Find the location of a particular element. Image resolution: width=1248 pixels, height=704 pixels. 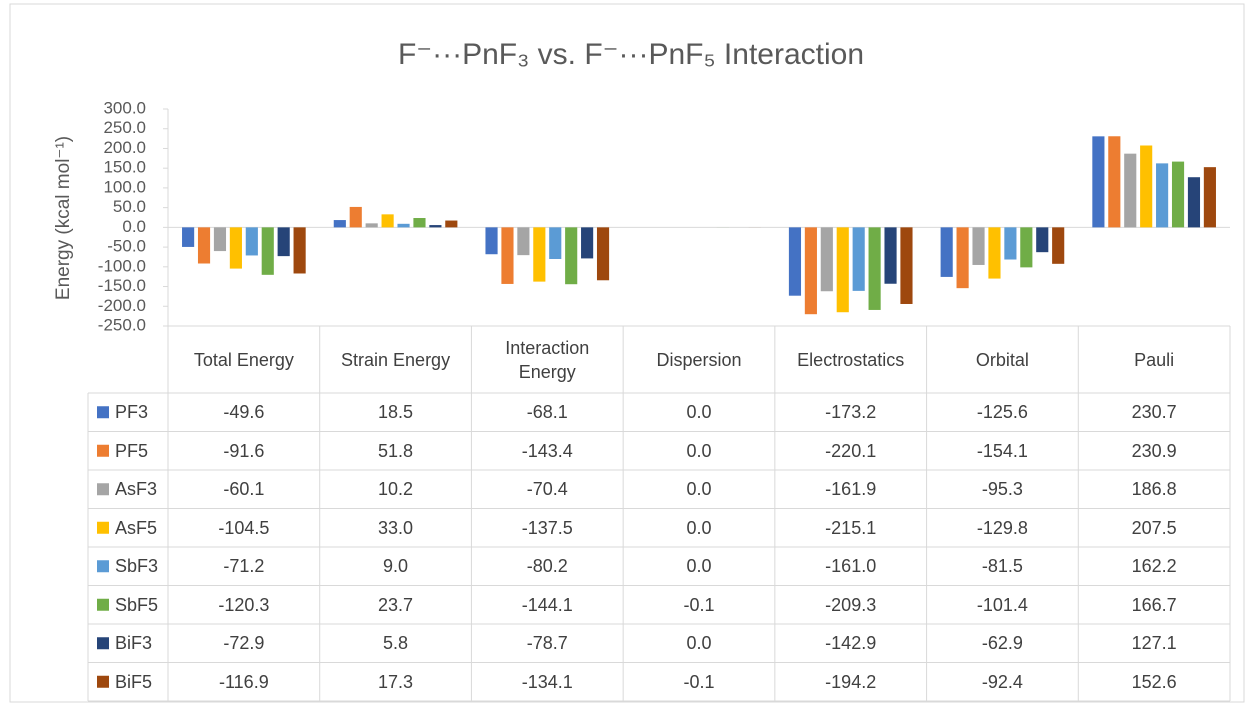

table-cell: 166.7 is located at coordinates (1154, 604).